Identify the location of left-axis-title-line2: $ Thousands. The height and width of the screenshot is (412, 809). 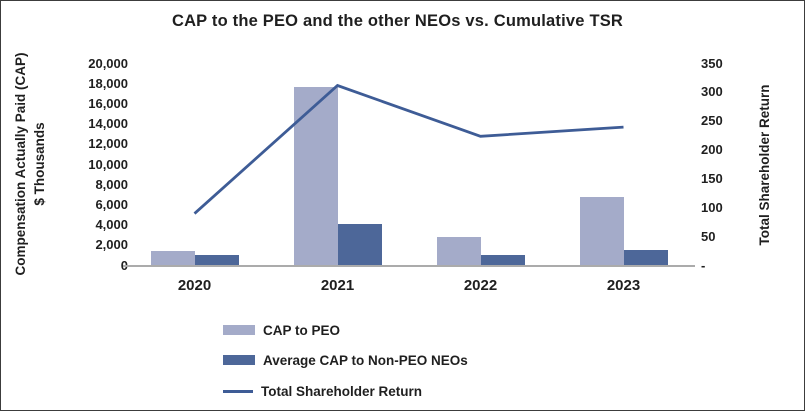
(39, 164).